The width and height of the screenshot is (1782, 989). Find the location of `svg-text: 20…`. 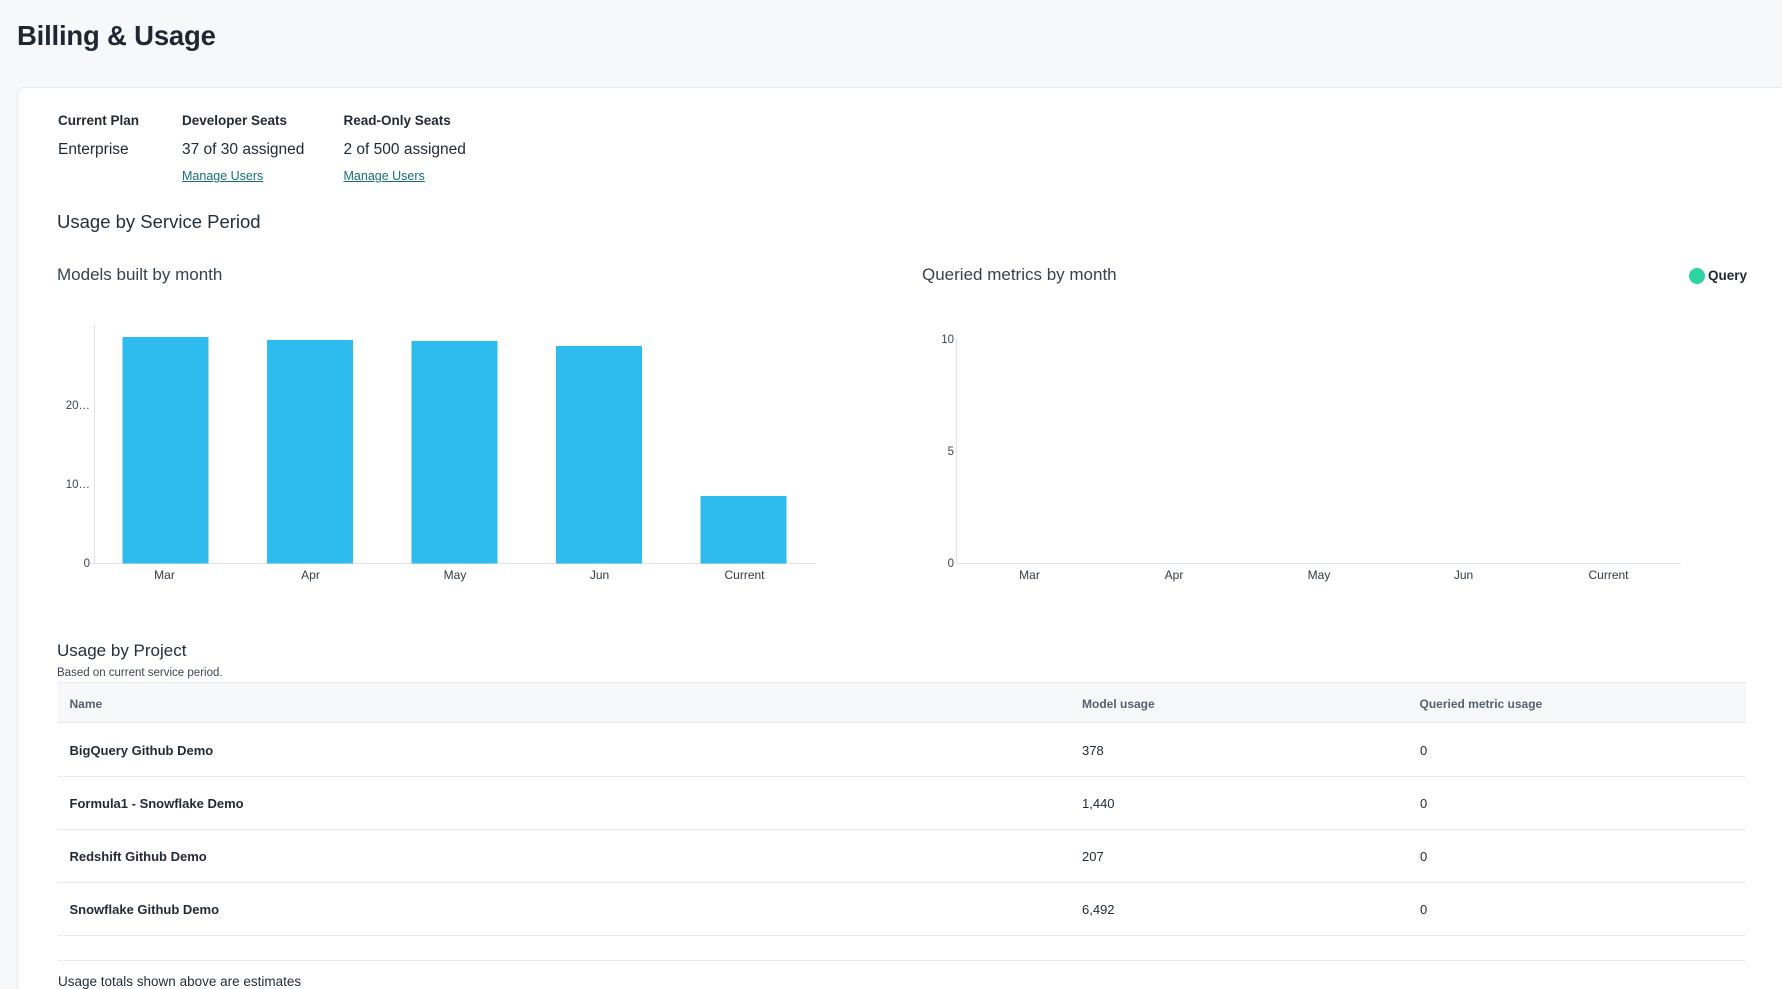

svg-text: 20… is located at coordinates (78, 406).